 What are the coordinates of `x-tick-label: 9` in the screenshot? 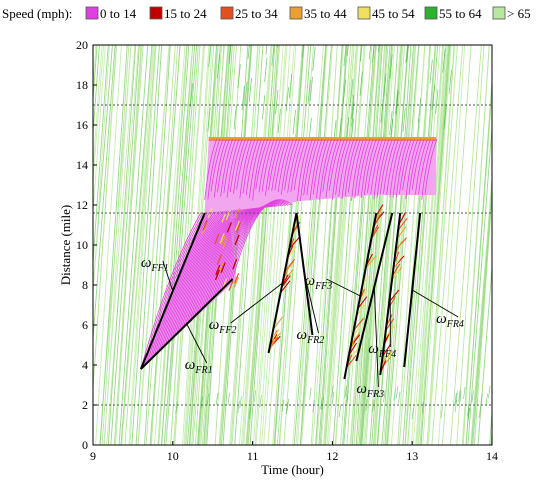 It's located at (93, 456).